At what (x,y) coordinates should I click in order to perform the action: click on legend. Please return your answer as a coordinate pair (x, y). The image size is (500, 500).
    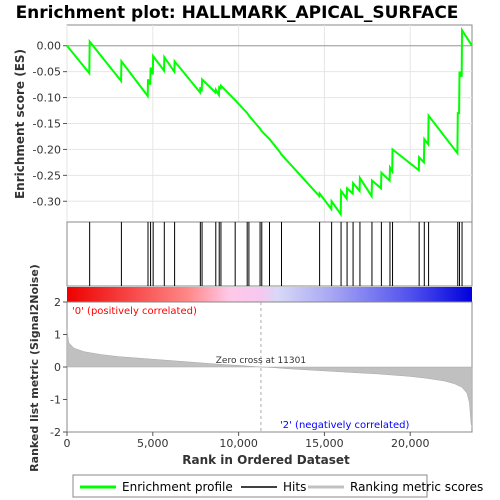
    Looking at the image, I should click on (250, 486).